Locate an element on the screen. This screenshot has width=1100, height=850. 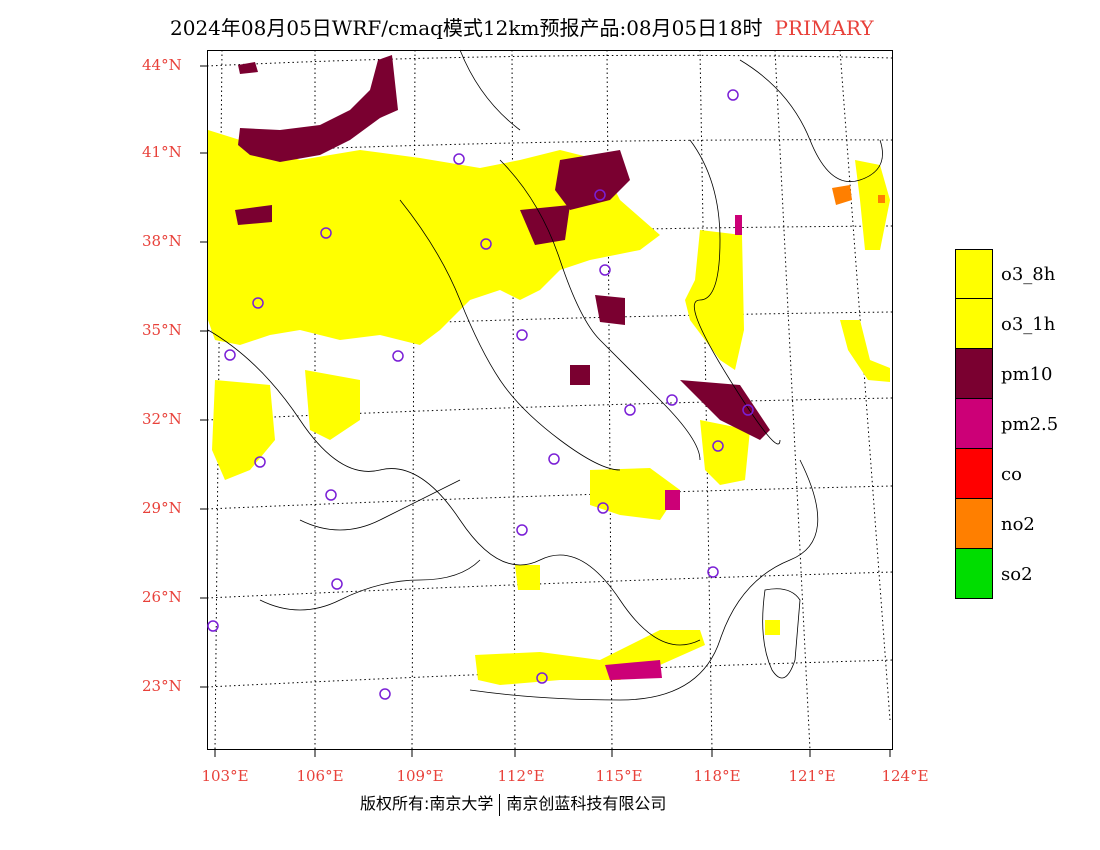
primary-label: PRIMARY is located at coordinates (824, 28).